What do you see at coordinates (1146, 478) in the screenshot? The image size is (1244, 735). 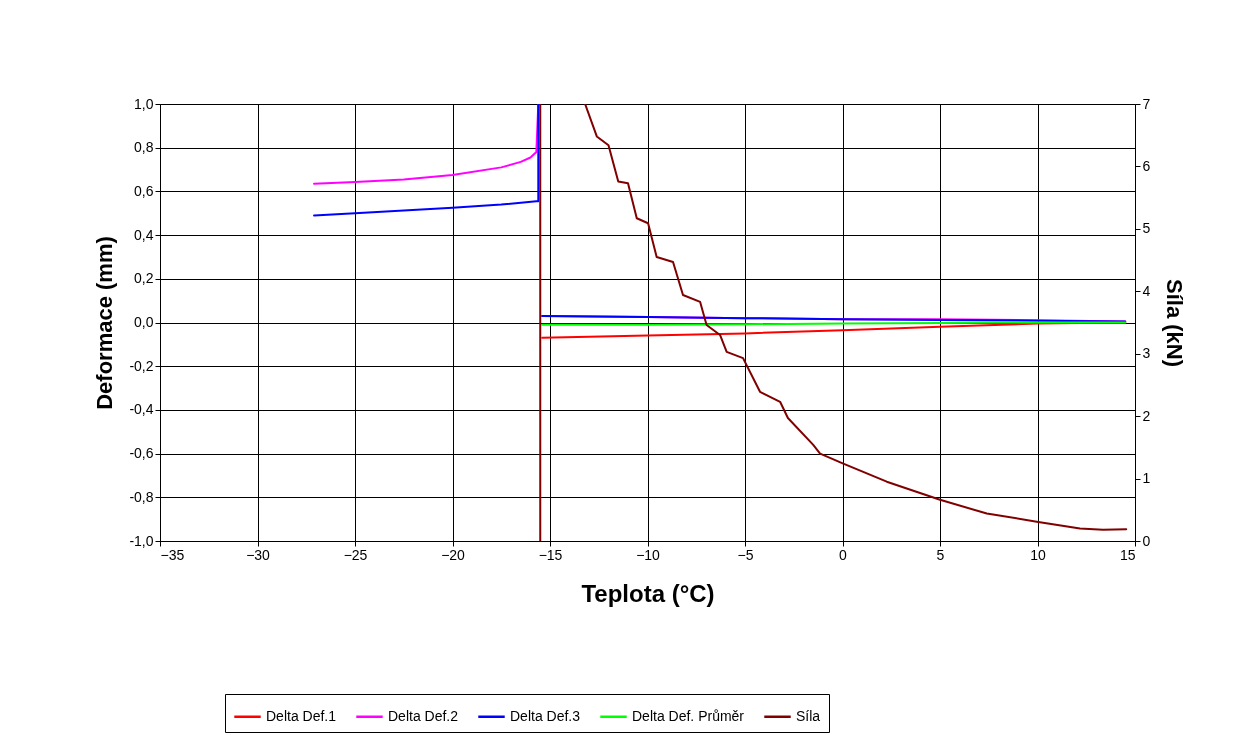 I see `y2-tick-label: 1` at bounding box center [1146, 478].